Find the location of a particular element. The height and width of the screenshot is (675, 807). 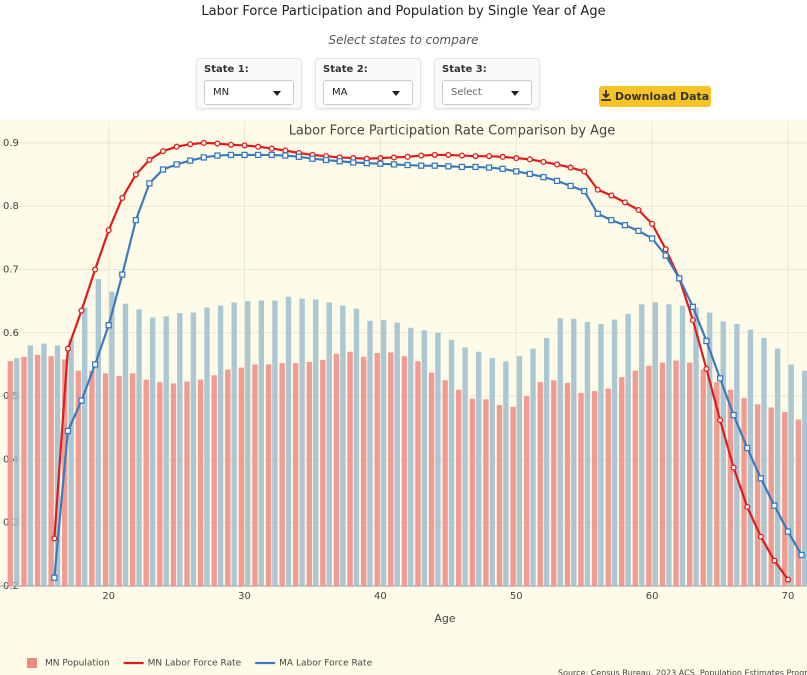

state-select: MA is located at coordinates (368, 92).